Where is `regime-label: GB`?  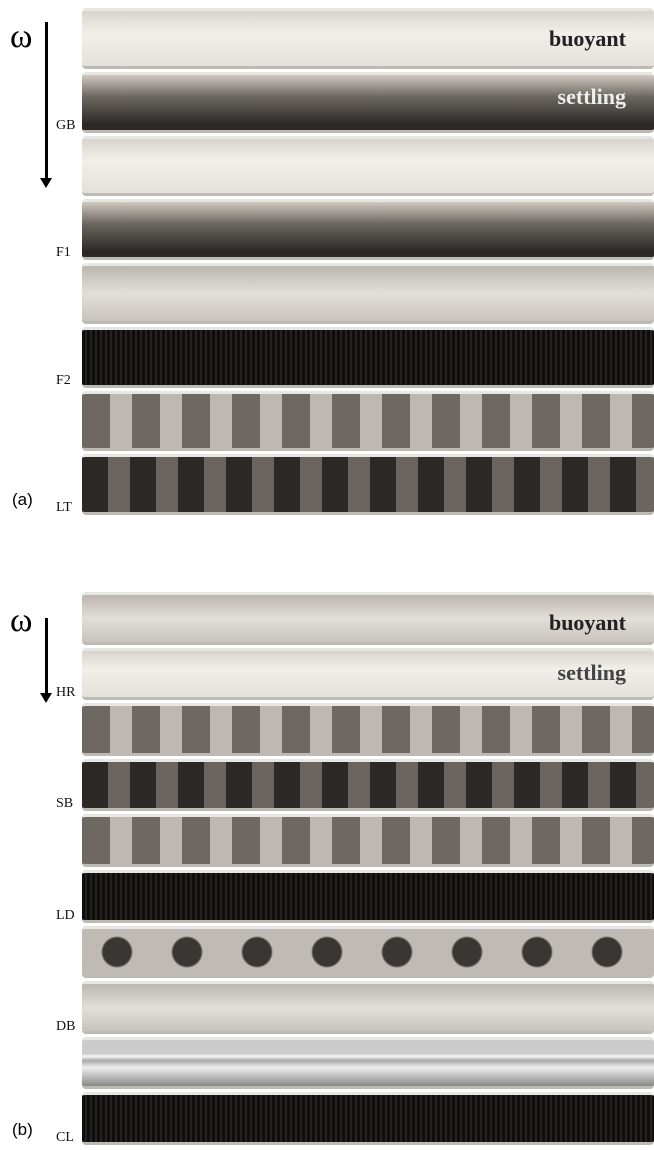 regime-label: GB is located at coordinates (66, 125).